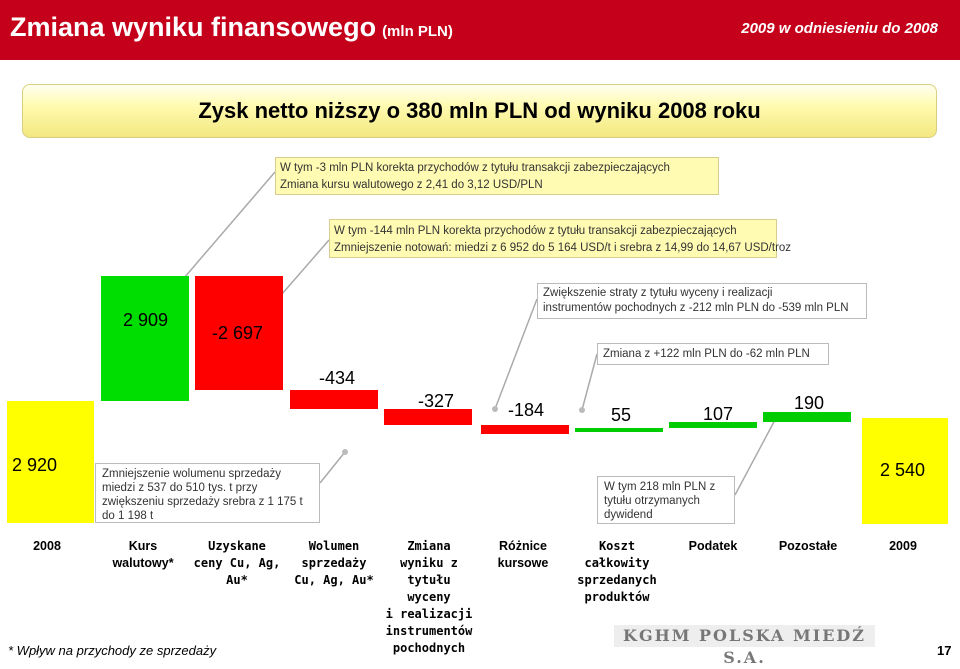  I want to click on value-roznice: -184, so click(526, 410).